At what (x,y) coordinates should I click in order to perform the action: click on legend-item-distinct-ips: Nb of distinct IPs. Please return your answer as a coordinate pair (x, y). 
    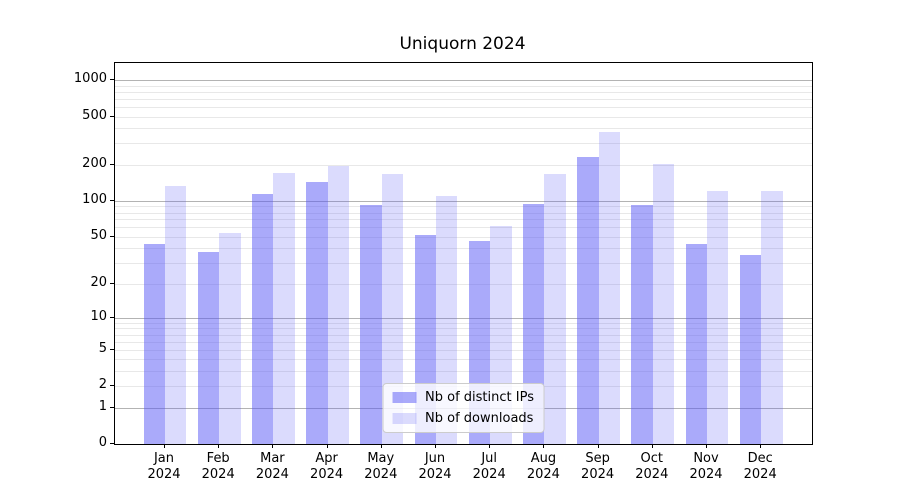
    Looking at the image, I should click on (463, 397).